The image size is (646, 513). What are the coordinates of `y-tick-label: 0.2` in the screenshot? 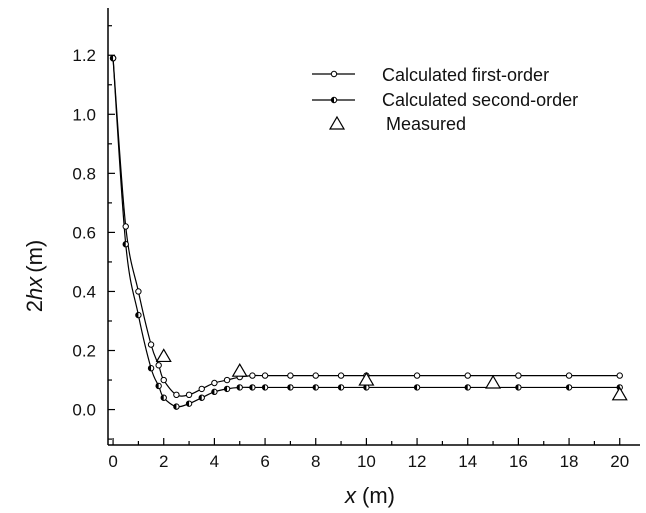 It's located at (84, 351).